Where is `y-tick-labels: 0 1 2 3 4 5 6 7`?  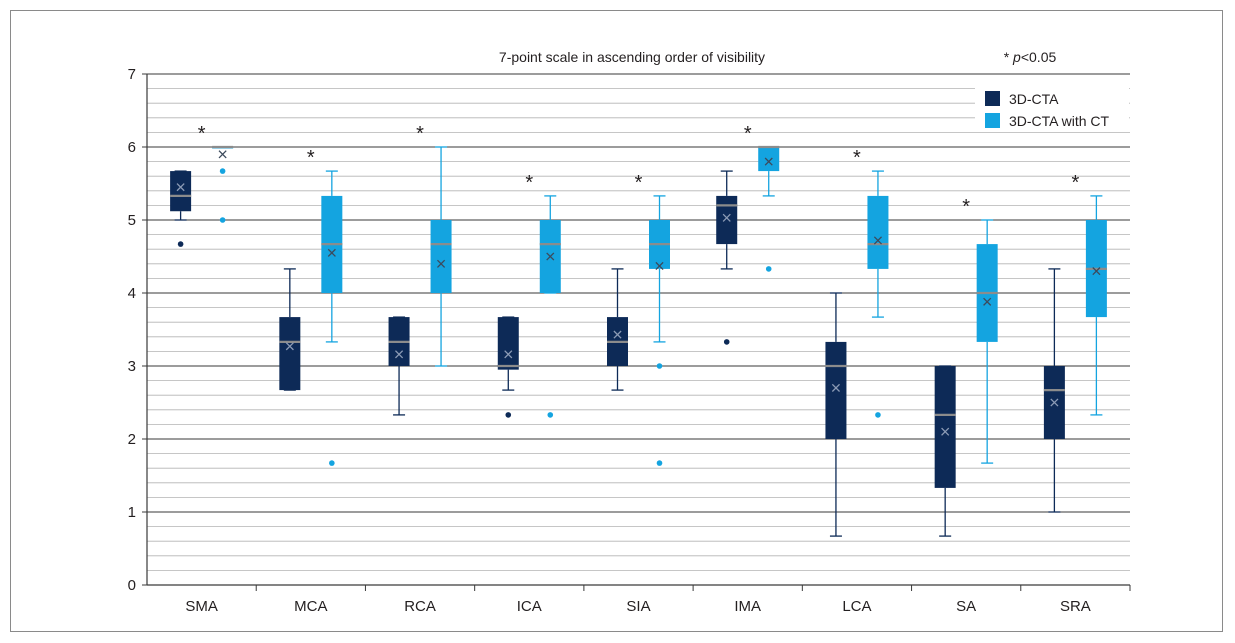
y-tick-labels: 0 1 2 3 4 5 6 7 is located at coordinates (137, 330).